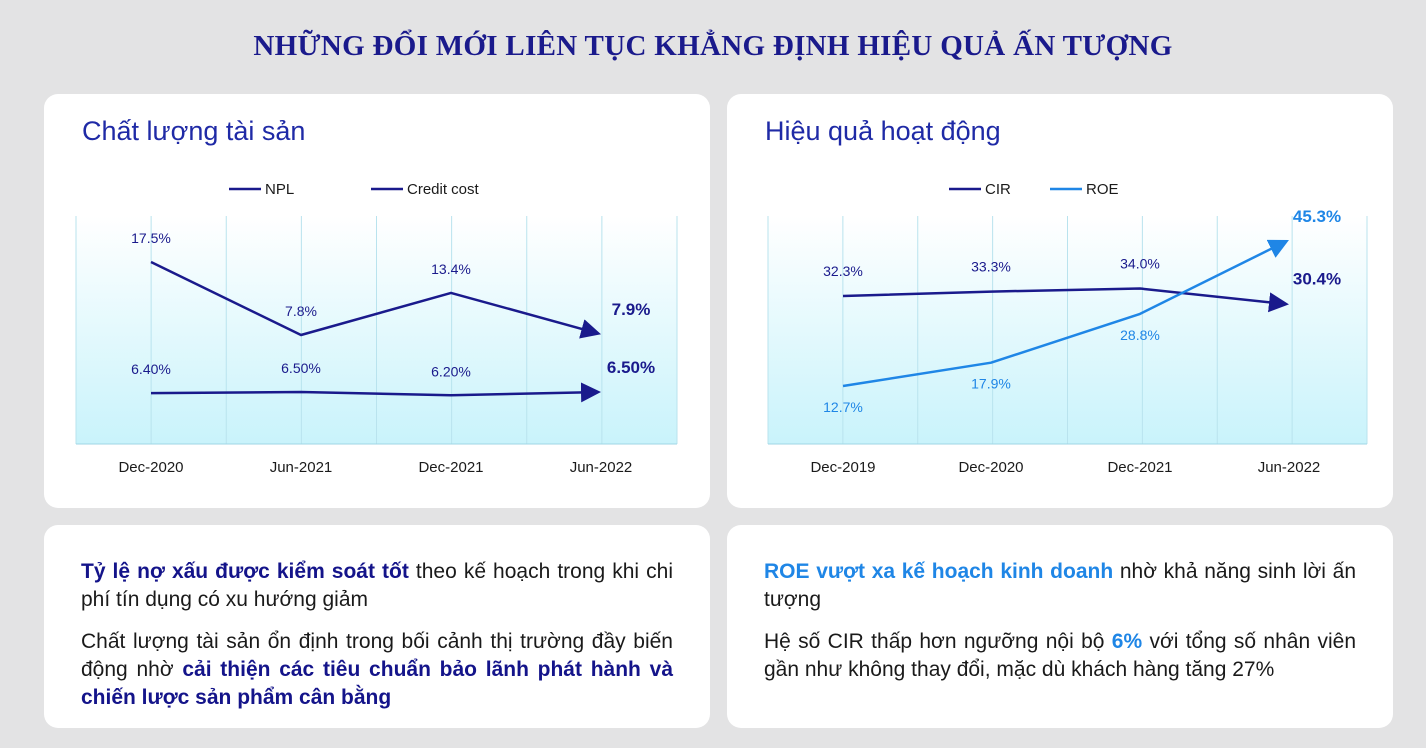 The height and width of the screenshot is (748, 1426). Describe the element at coordinates (883, 131) in the screenshot. I see `performance-title: Hiệu quả hoạt động` at that location.